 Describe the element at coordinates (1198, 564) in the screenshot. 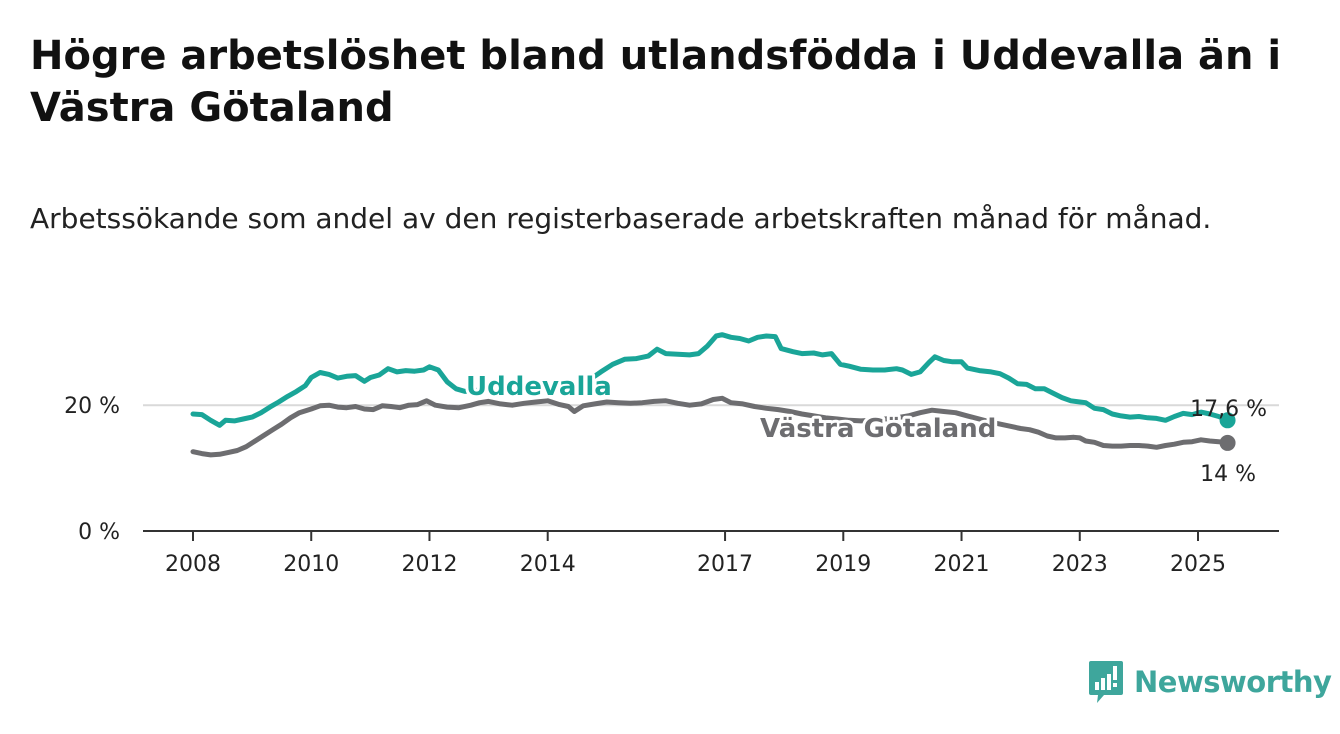

I see `x-tick-label: 2025` at that location.